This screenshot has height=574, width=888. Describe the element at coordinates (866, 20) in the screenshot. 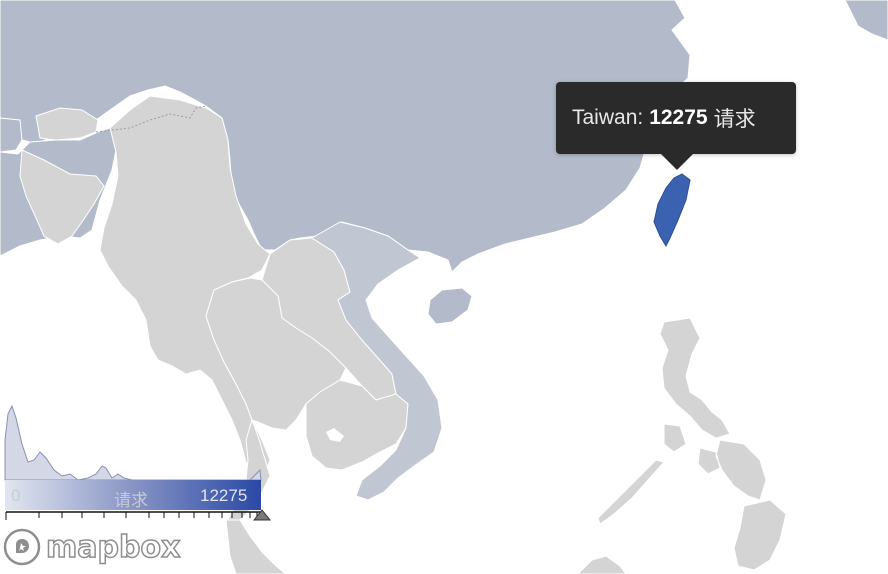

I see `region-islands-north` at that location.